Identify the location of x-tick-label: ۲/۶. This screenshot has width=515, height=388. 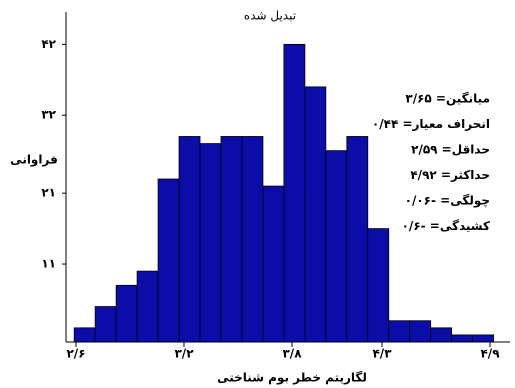
(75, 354).